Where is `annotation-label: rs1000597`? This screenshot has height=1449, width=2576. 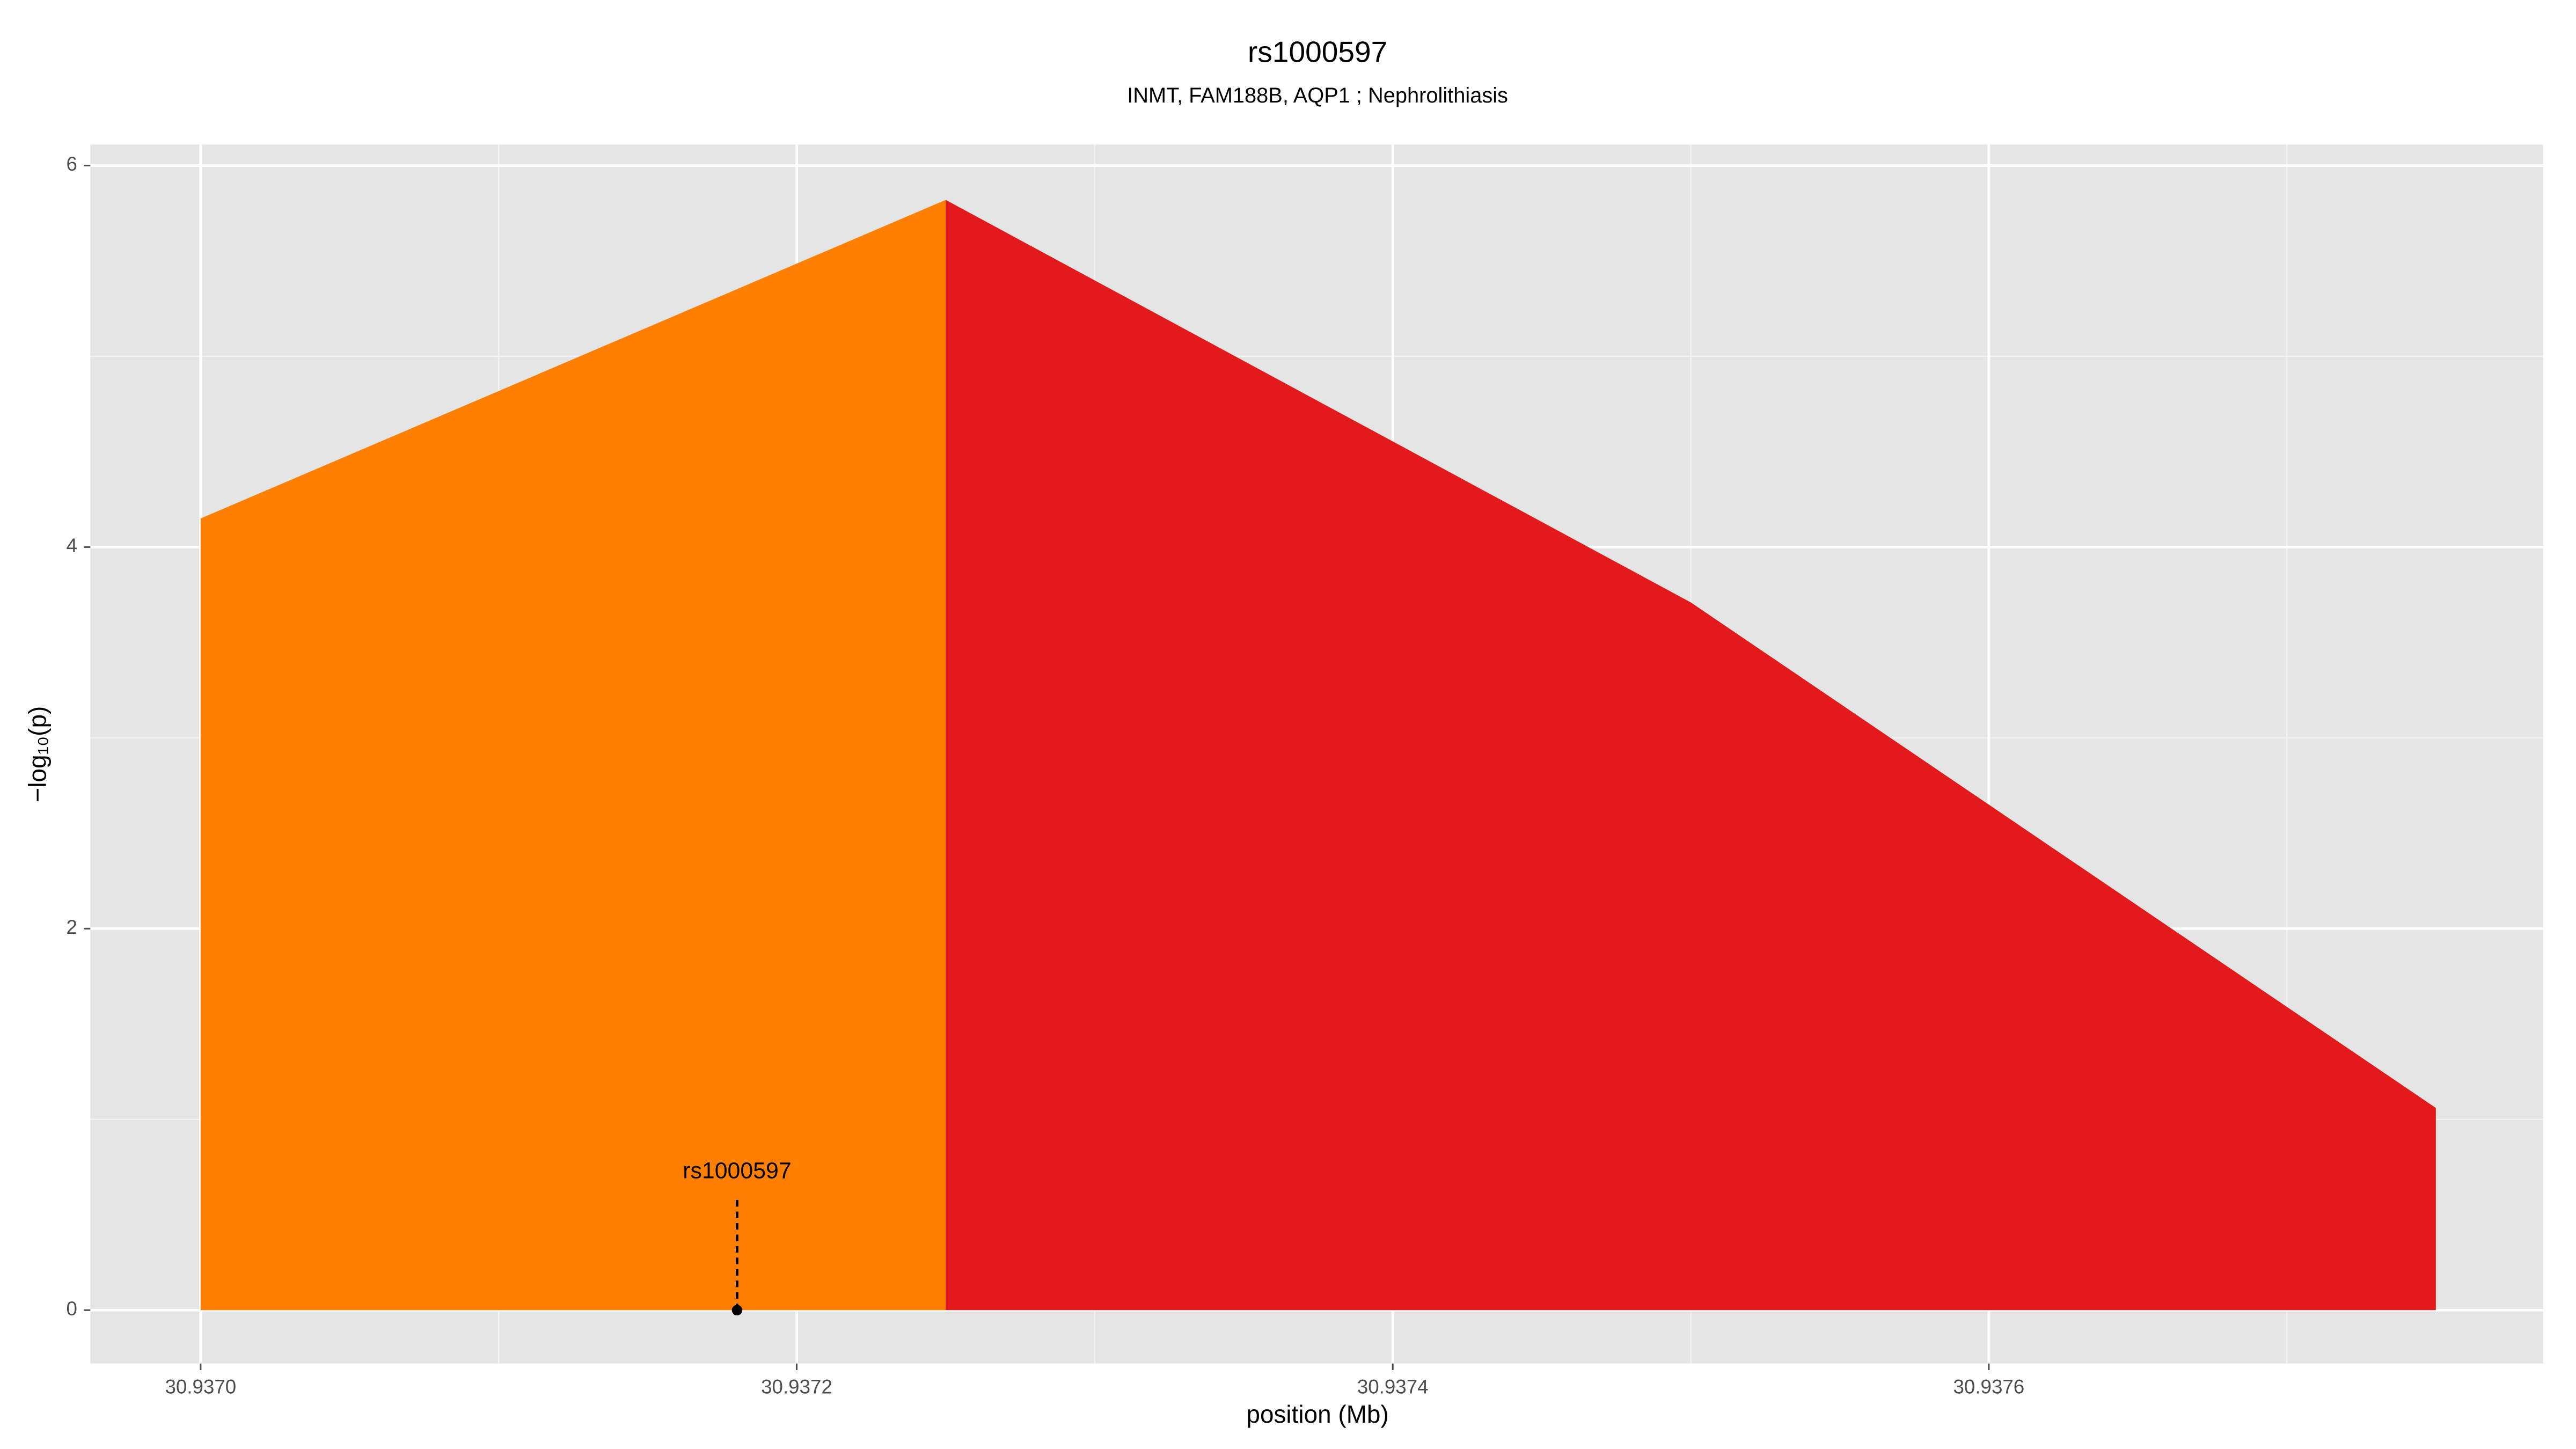
annotation-label: rs1000597 is located at coordinates (737, 1170).